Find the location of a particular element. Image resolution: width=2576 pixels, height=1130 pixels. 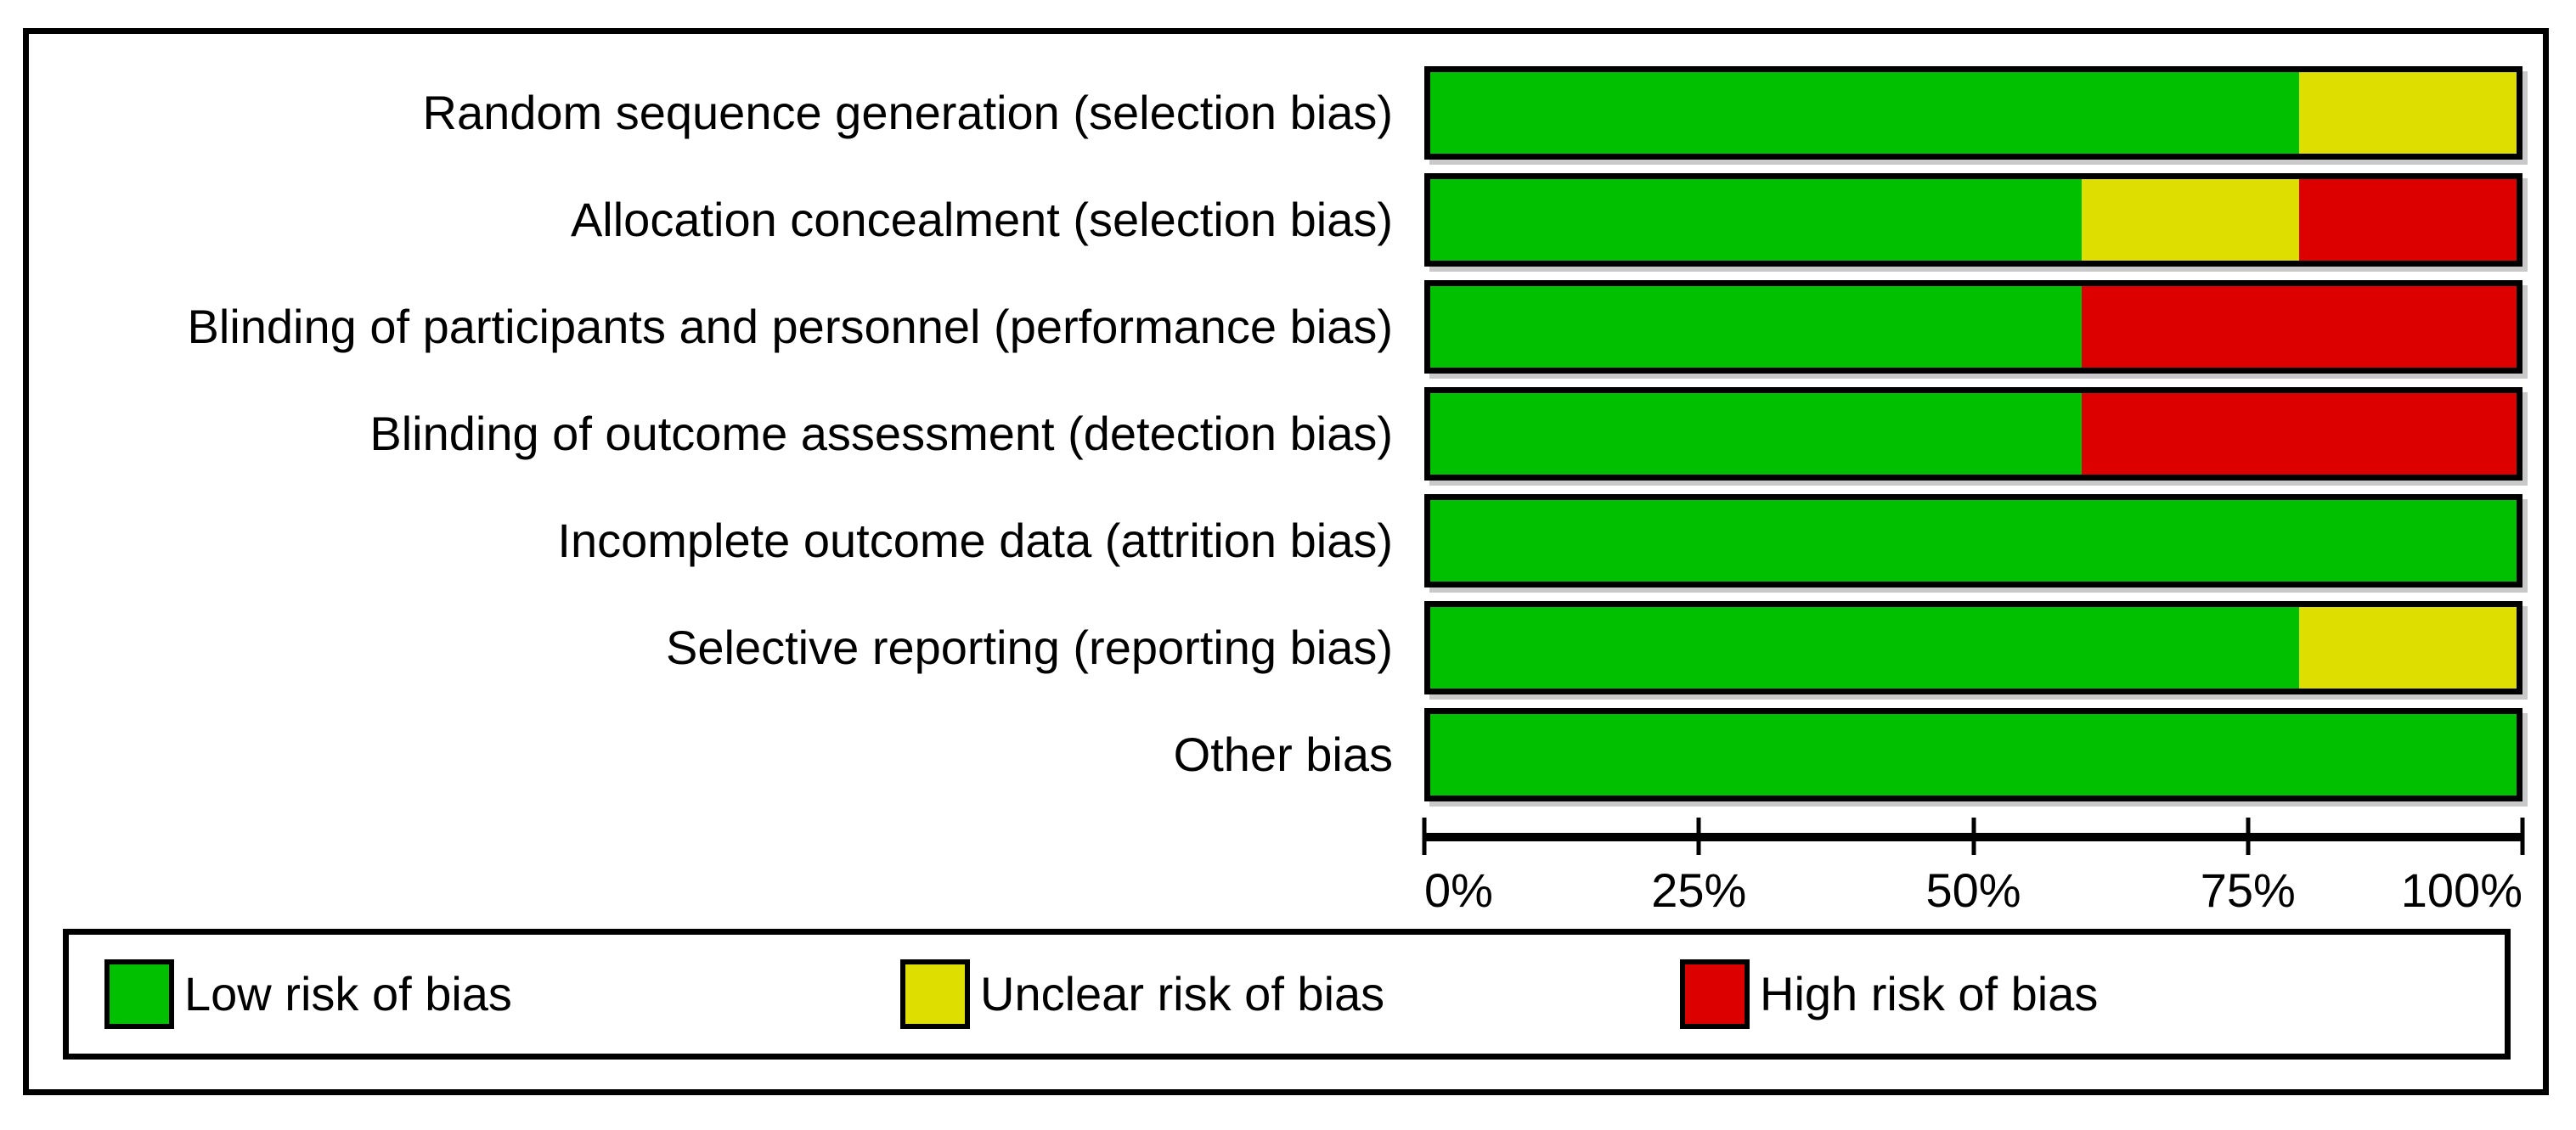

category-label: Other bias is located at coordinates (1283, 754).